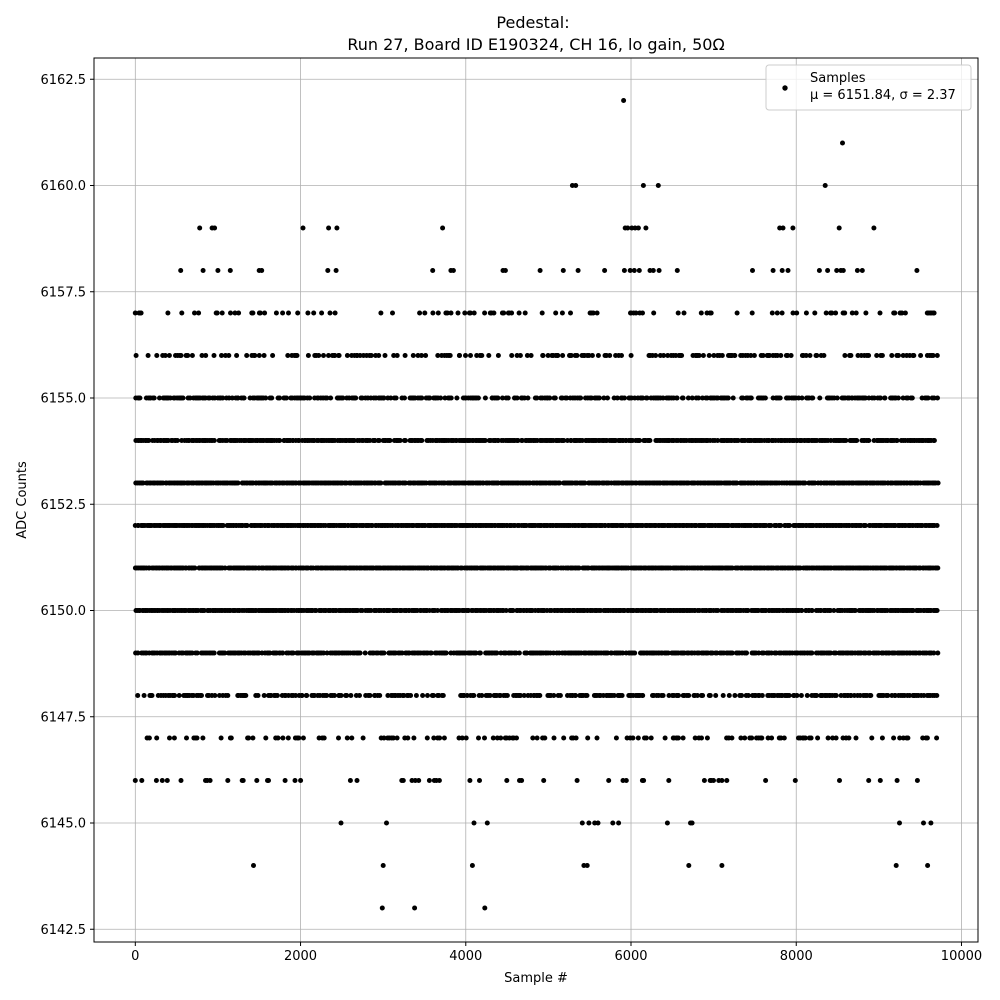  Describe the element at coordinates (64, 292) in the screenshot. I see `y-tick-label: 6157.5` at that location.